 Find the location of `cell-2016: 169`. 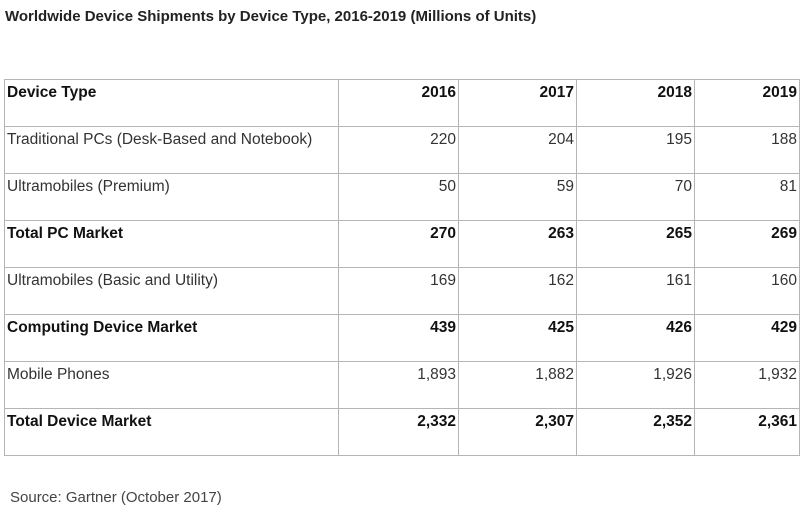

cell-2016: 169 is located at coordinates (398, 291).